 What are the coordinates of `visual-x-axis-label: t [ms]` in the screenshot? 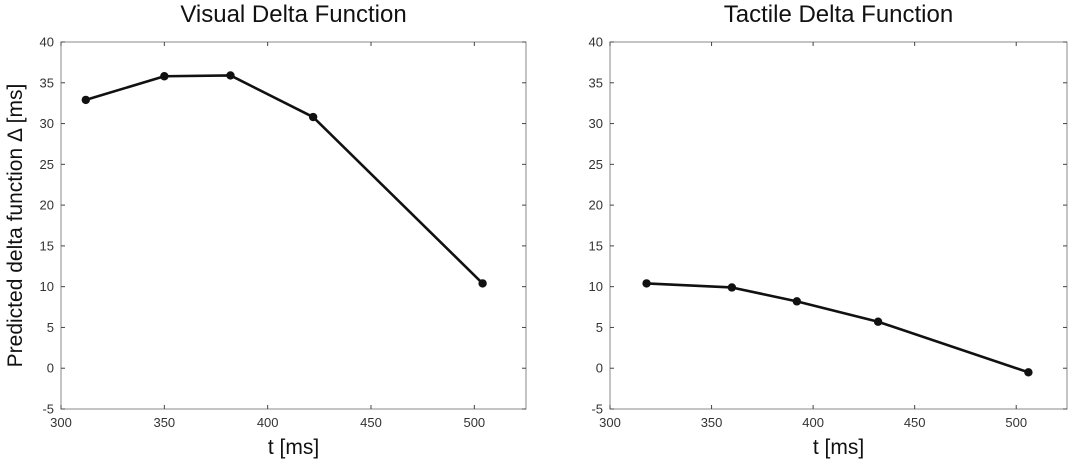 It's located at (293, 447).